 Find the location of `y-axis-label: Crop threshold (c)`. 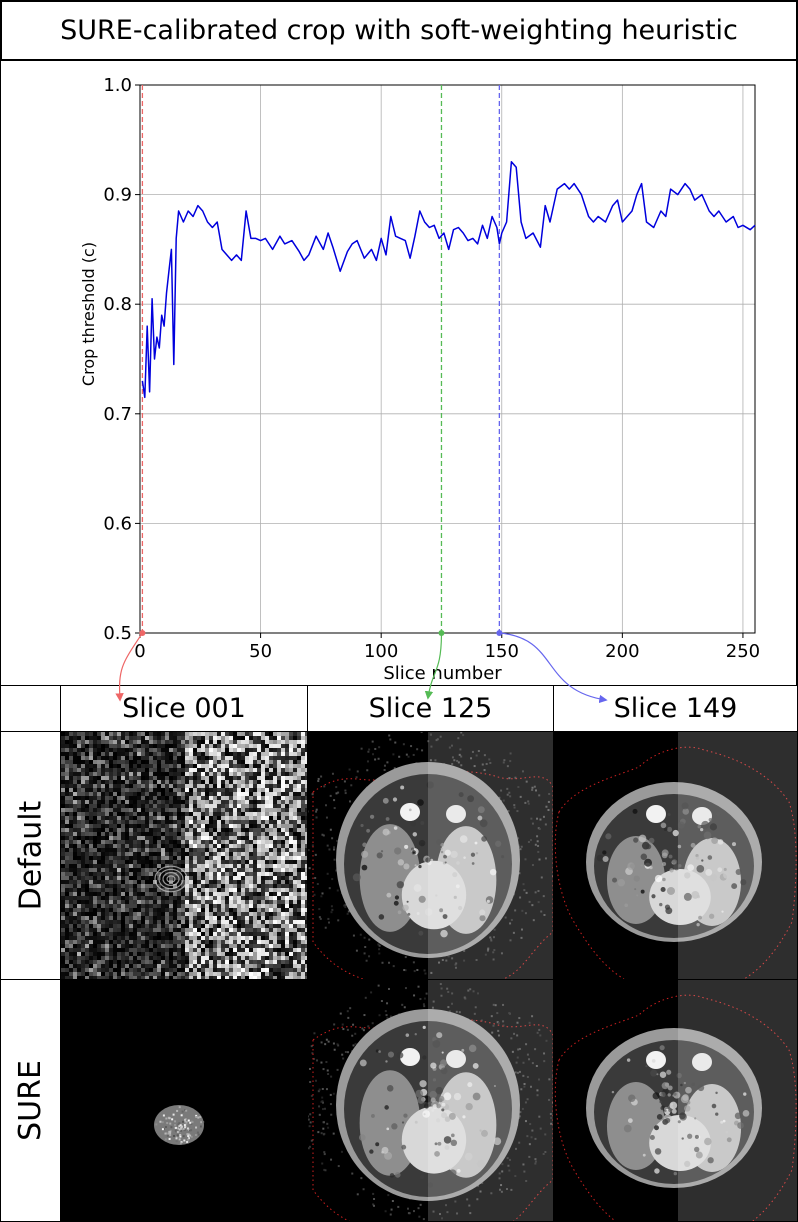

y-axis-label: Crop threshold (c) is located at coordinates (88, 314).